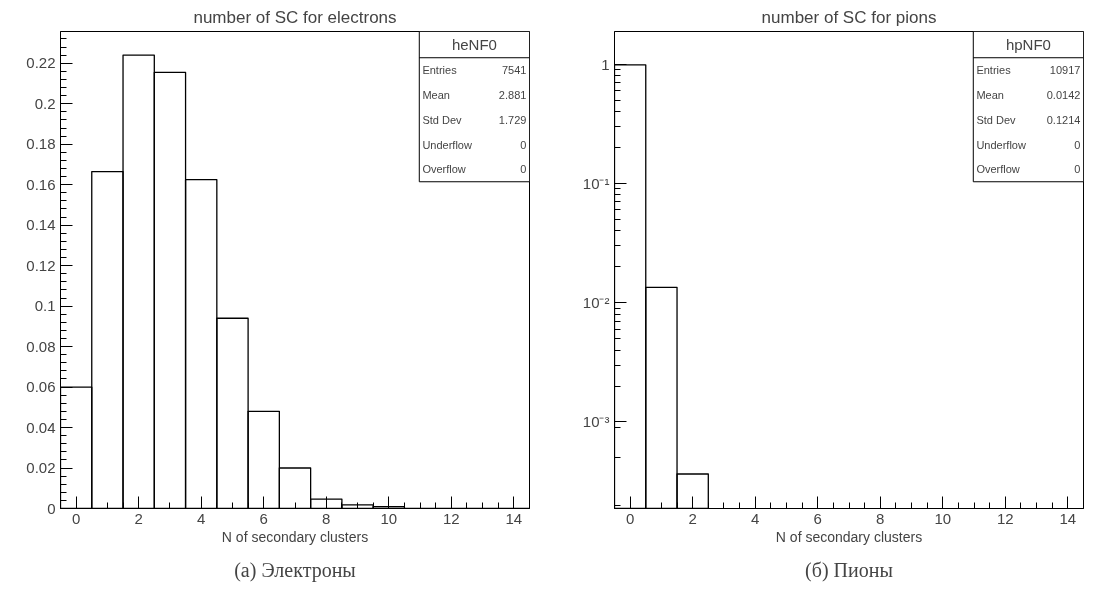 The height and width of the screenshot is (589, 1108). Describe the element at coordinates (849, 17) in the screenshot. I see `chart-title: number of SC for pions` at that location.